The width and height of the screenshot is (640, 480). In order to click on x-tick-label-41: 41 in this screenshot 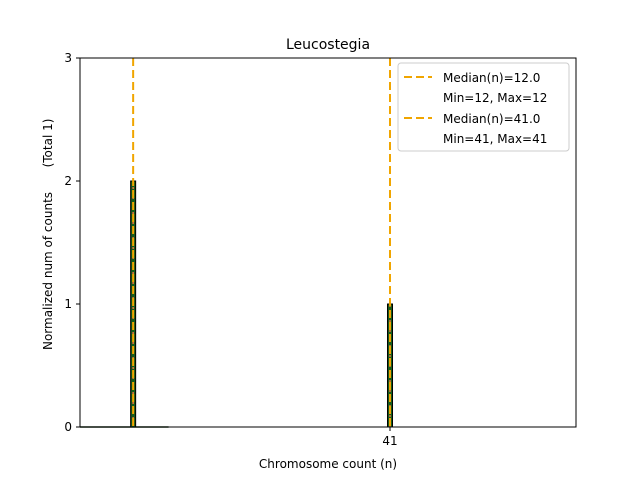, I will do `click(389, 441)`.